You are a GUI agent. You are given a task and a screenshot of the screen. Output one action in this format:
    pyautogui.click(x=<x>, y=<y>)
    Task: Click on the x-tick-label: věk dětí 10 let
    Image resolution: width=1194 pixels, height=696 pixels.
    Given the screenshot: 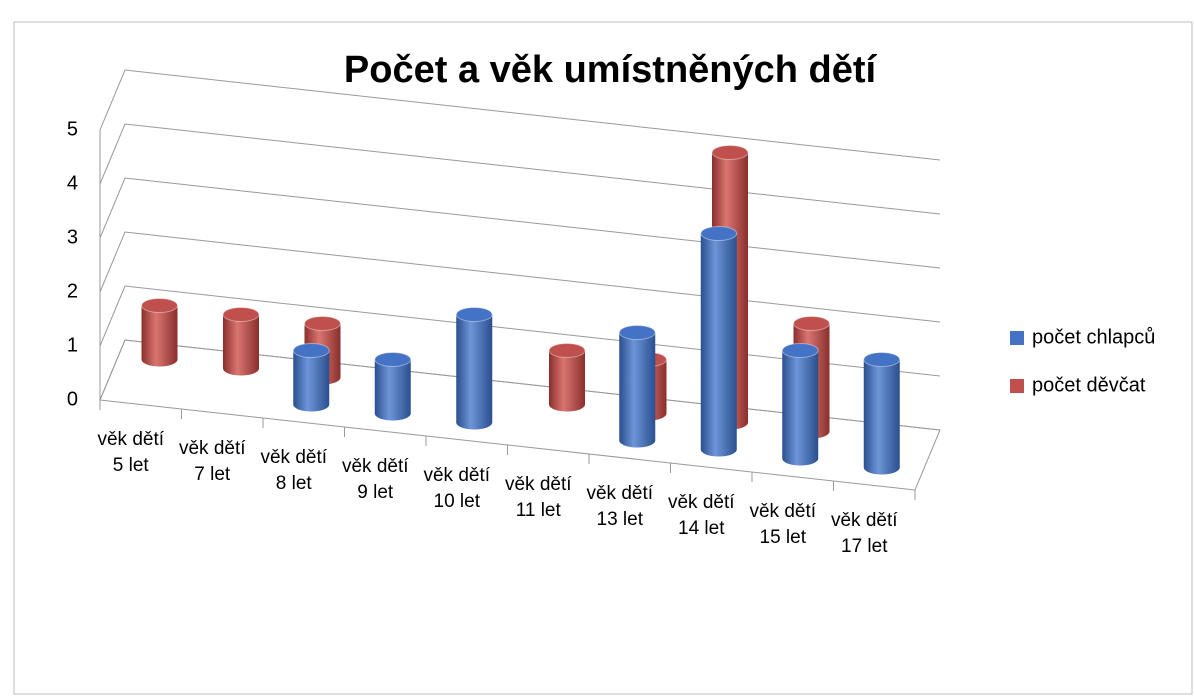 What is the action you would take?
    pyautogui.click(x=457, y=488)
    